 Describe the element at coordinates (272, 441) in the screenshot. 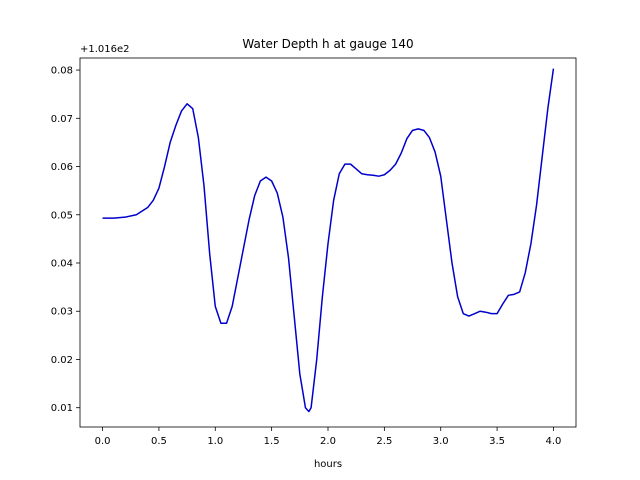

I see `x-tick-label-3: 1.5` at that location.